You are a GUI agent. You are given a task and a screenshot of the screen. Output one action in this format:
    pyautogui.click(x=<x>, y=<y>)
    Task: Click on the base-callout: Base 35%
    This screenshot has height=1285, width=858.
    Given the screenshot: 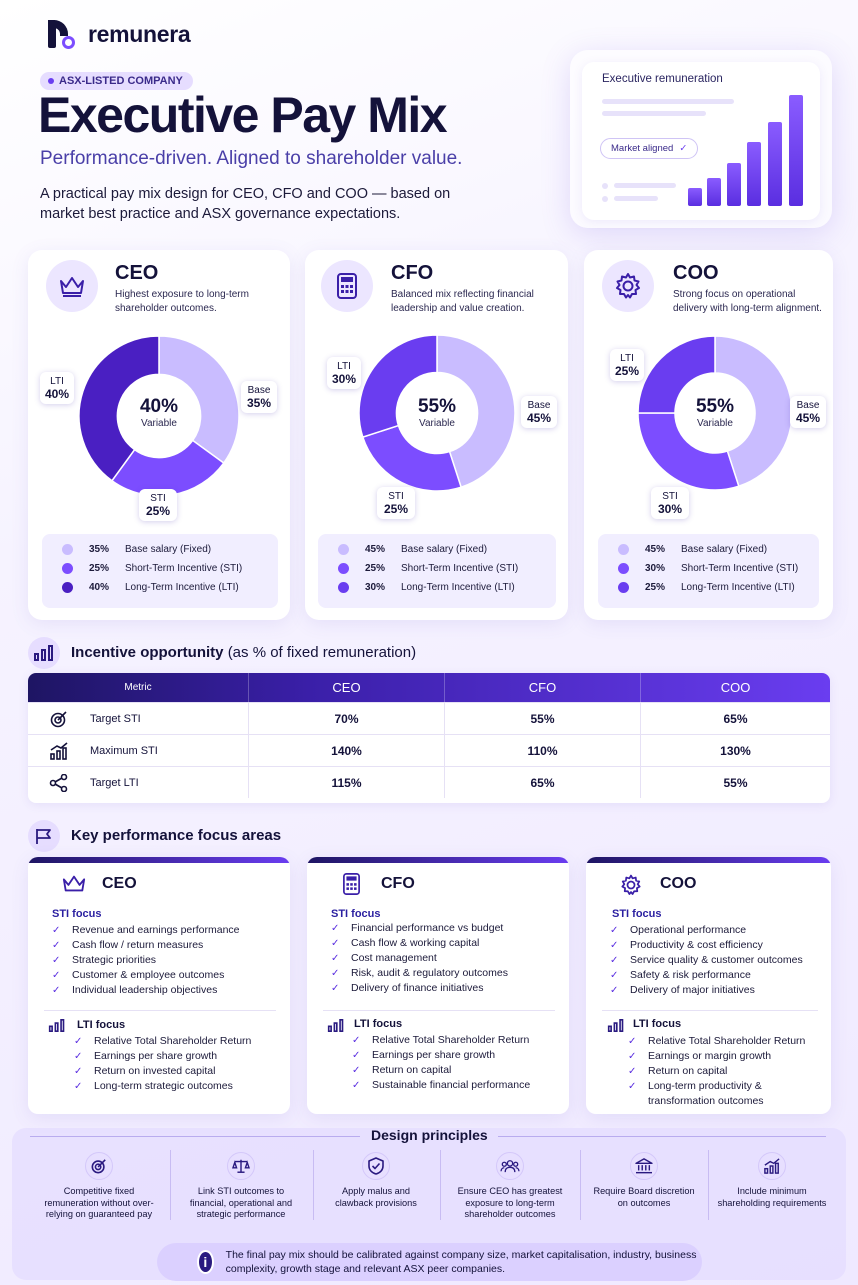 What is the action you would take?
    pyautogui.click(x=259, y=397)
    